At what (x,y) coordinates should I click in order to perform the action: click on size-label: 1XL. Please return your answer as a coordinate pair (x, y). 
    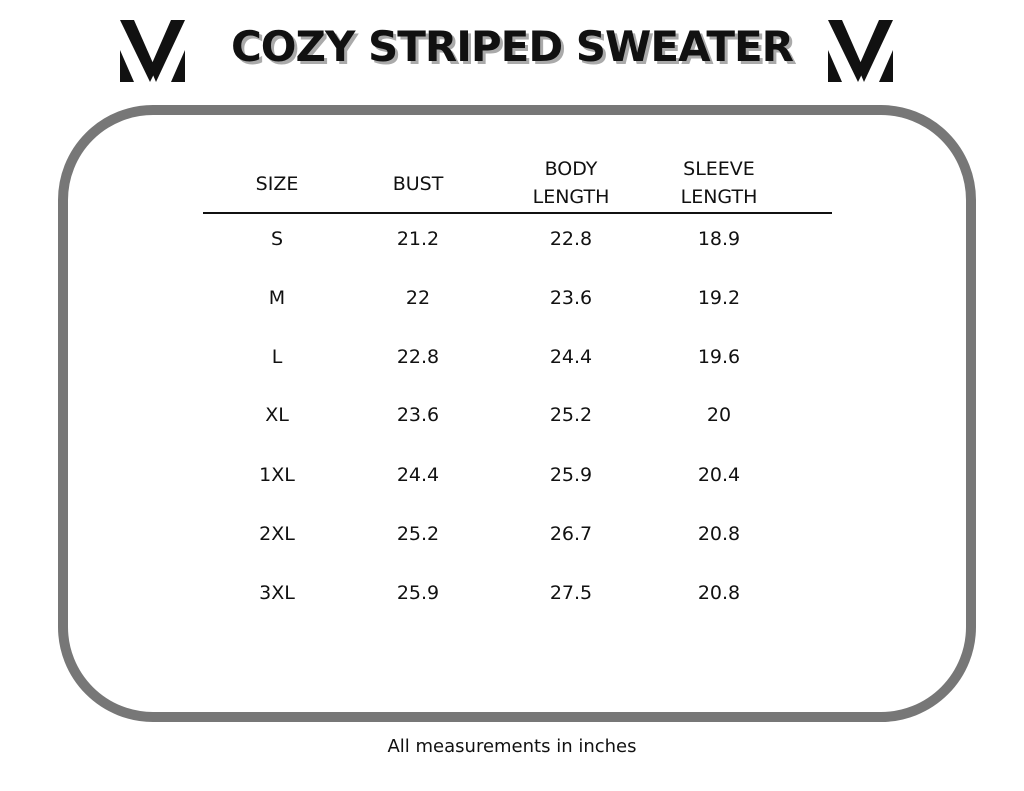
    Looking at the image, I should click on (277, 475).